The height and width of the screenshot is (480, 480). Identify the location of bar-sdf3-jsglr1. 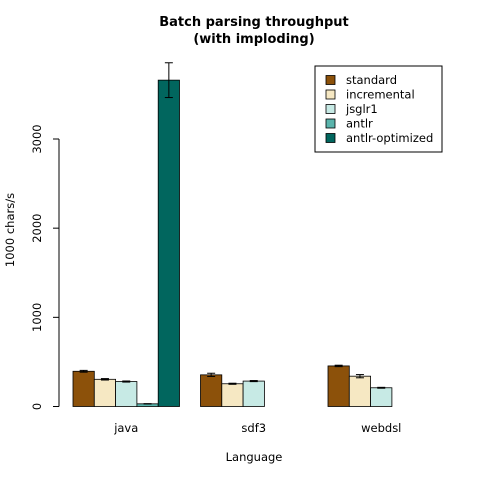
(253, 393).